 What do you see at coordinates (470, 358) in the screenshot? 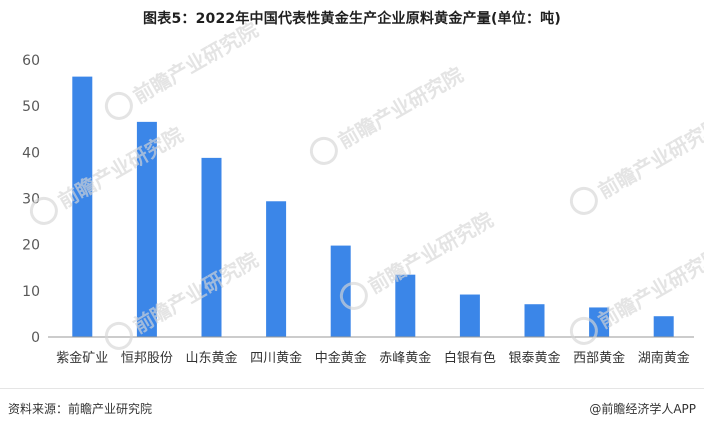
I see `x-tick-label: 白银有色` at bounding box center [470, 358].